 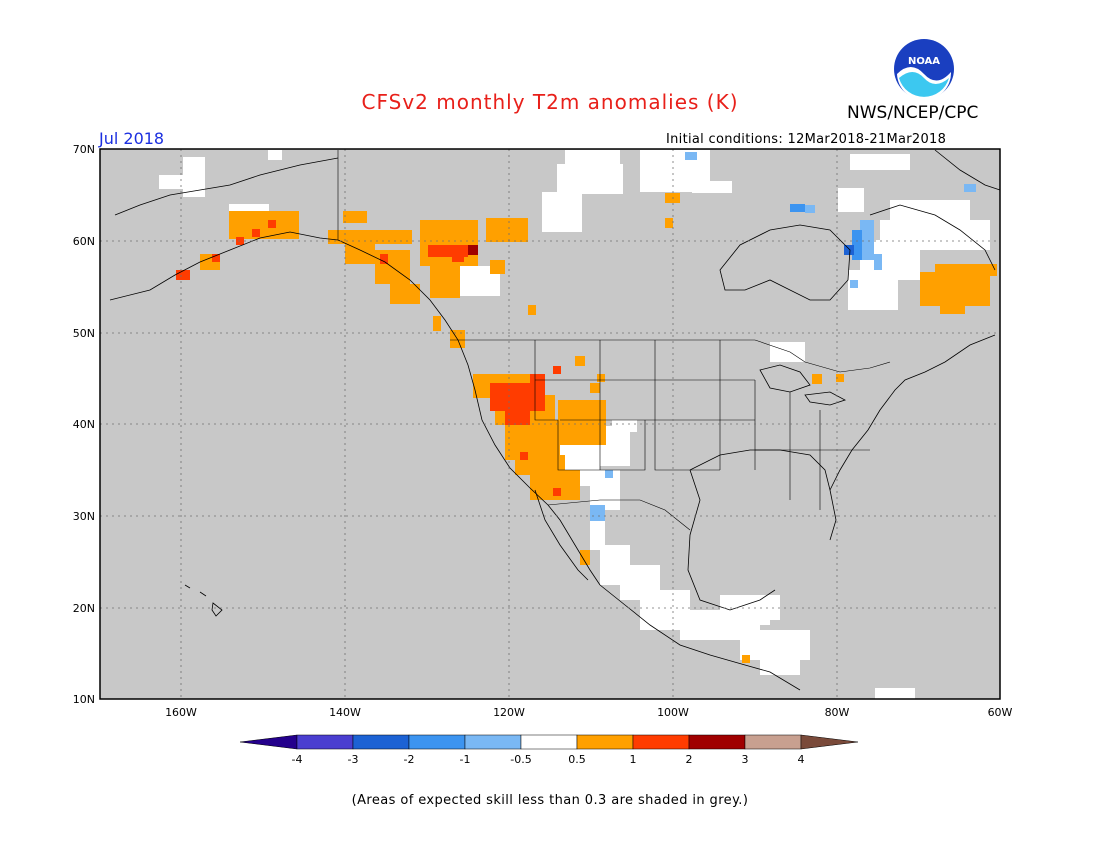 I want to click on colorbar-label: -3, so click(x=353, y=759).